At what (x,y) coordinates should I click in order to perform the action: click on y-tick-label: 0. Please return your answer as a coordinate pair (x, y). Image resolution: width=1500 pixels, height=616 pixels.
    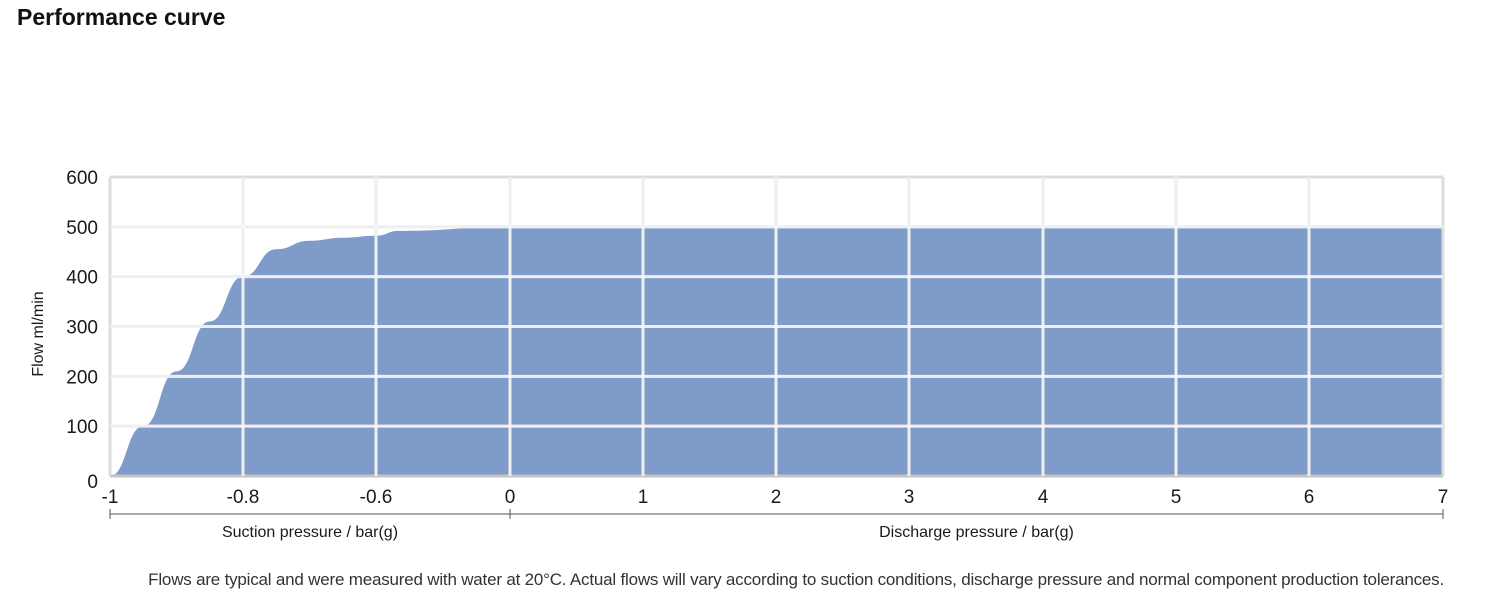
    Looking at the image, I should click on (92, 482).